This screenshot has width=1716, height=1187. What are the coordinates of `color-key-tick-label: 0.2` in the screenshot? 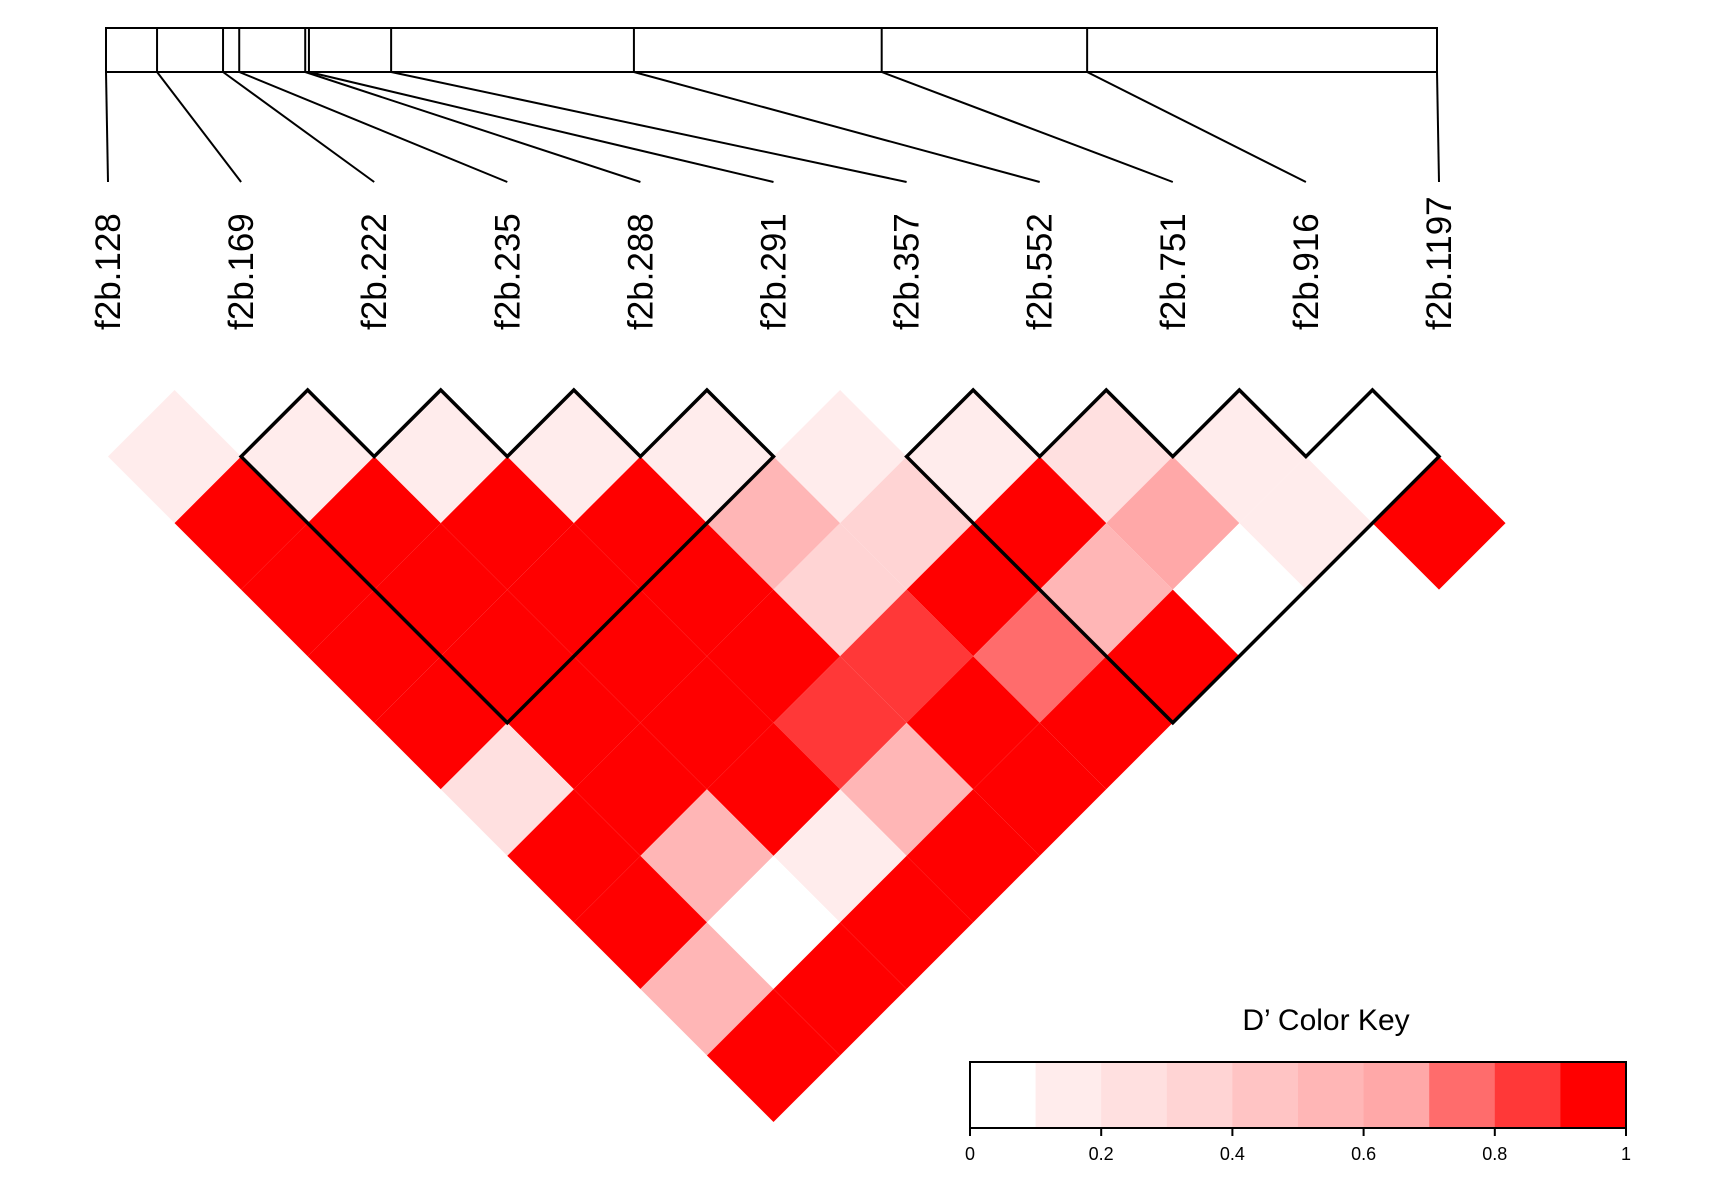 It's located at (1101, 1154).